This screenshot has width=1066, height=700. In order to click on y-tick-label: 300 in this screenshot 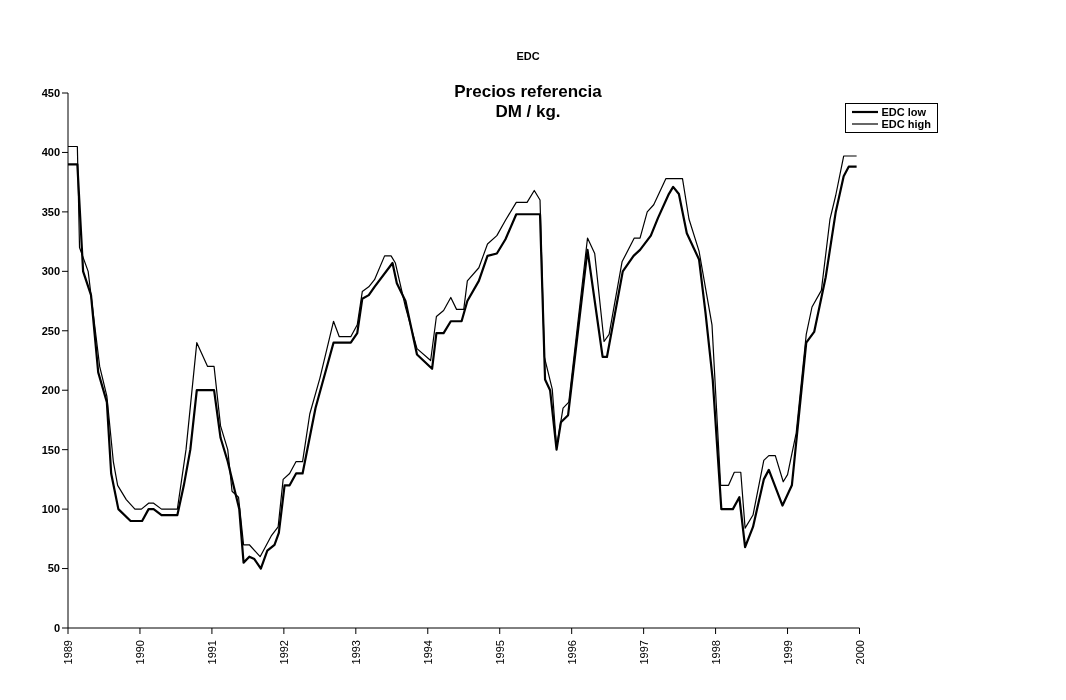, I will do `click(50, 271)`.